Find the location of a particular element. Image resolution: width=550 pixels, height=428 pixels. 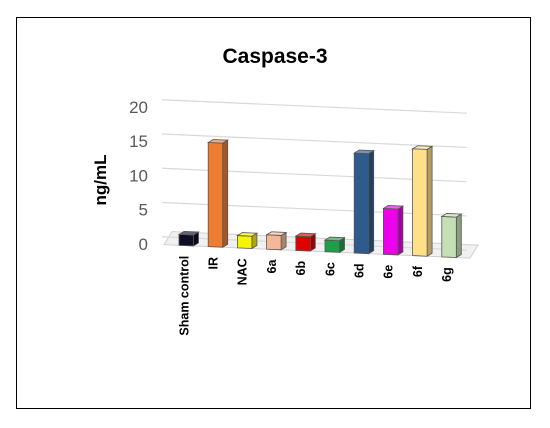

bars is located at coordinates (320, 199).